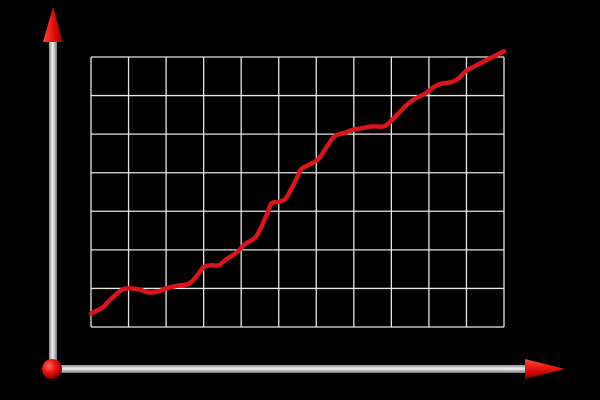 The width and height of the screenshot is (600, 400). I want to click on y-axis-arrow-icon, so click(53, 24).